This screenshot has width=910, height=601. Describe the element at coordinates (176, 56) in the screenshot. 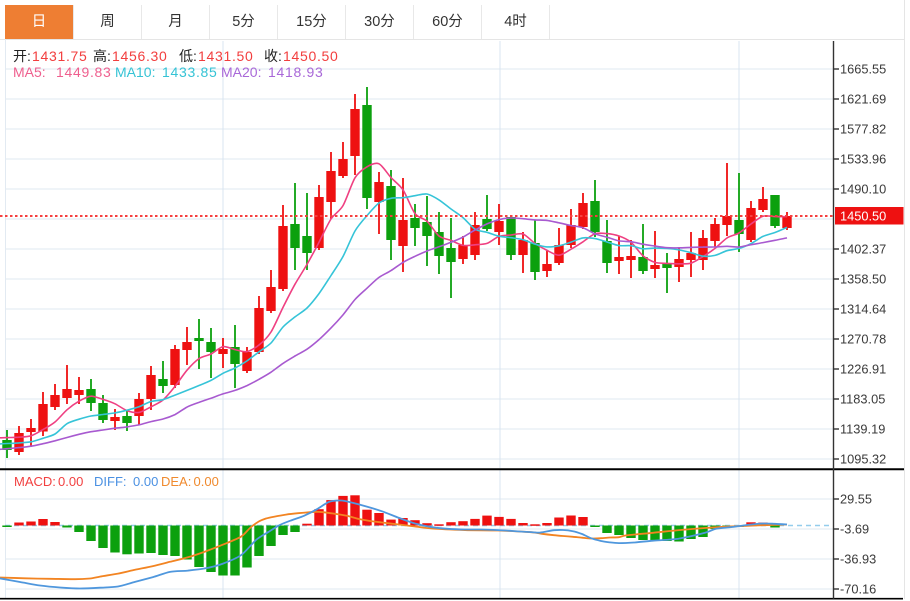

I see `svg-text:开:1431.75高:1456.30低:1431.50收:1: 开:1431.75 高:1456.30 低:1431.50 收:1450.50` at that location.